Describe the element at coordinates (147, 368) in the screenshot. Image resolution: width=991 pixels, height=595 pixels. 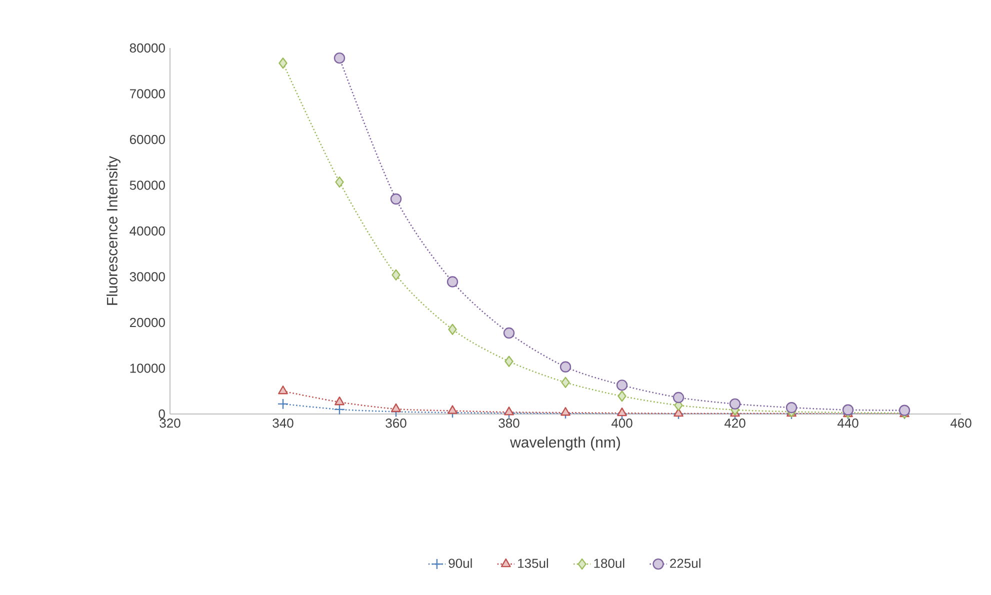
I see `y-tick-label: 10000` at that location.